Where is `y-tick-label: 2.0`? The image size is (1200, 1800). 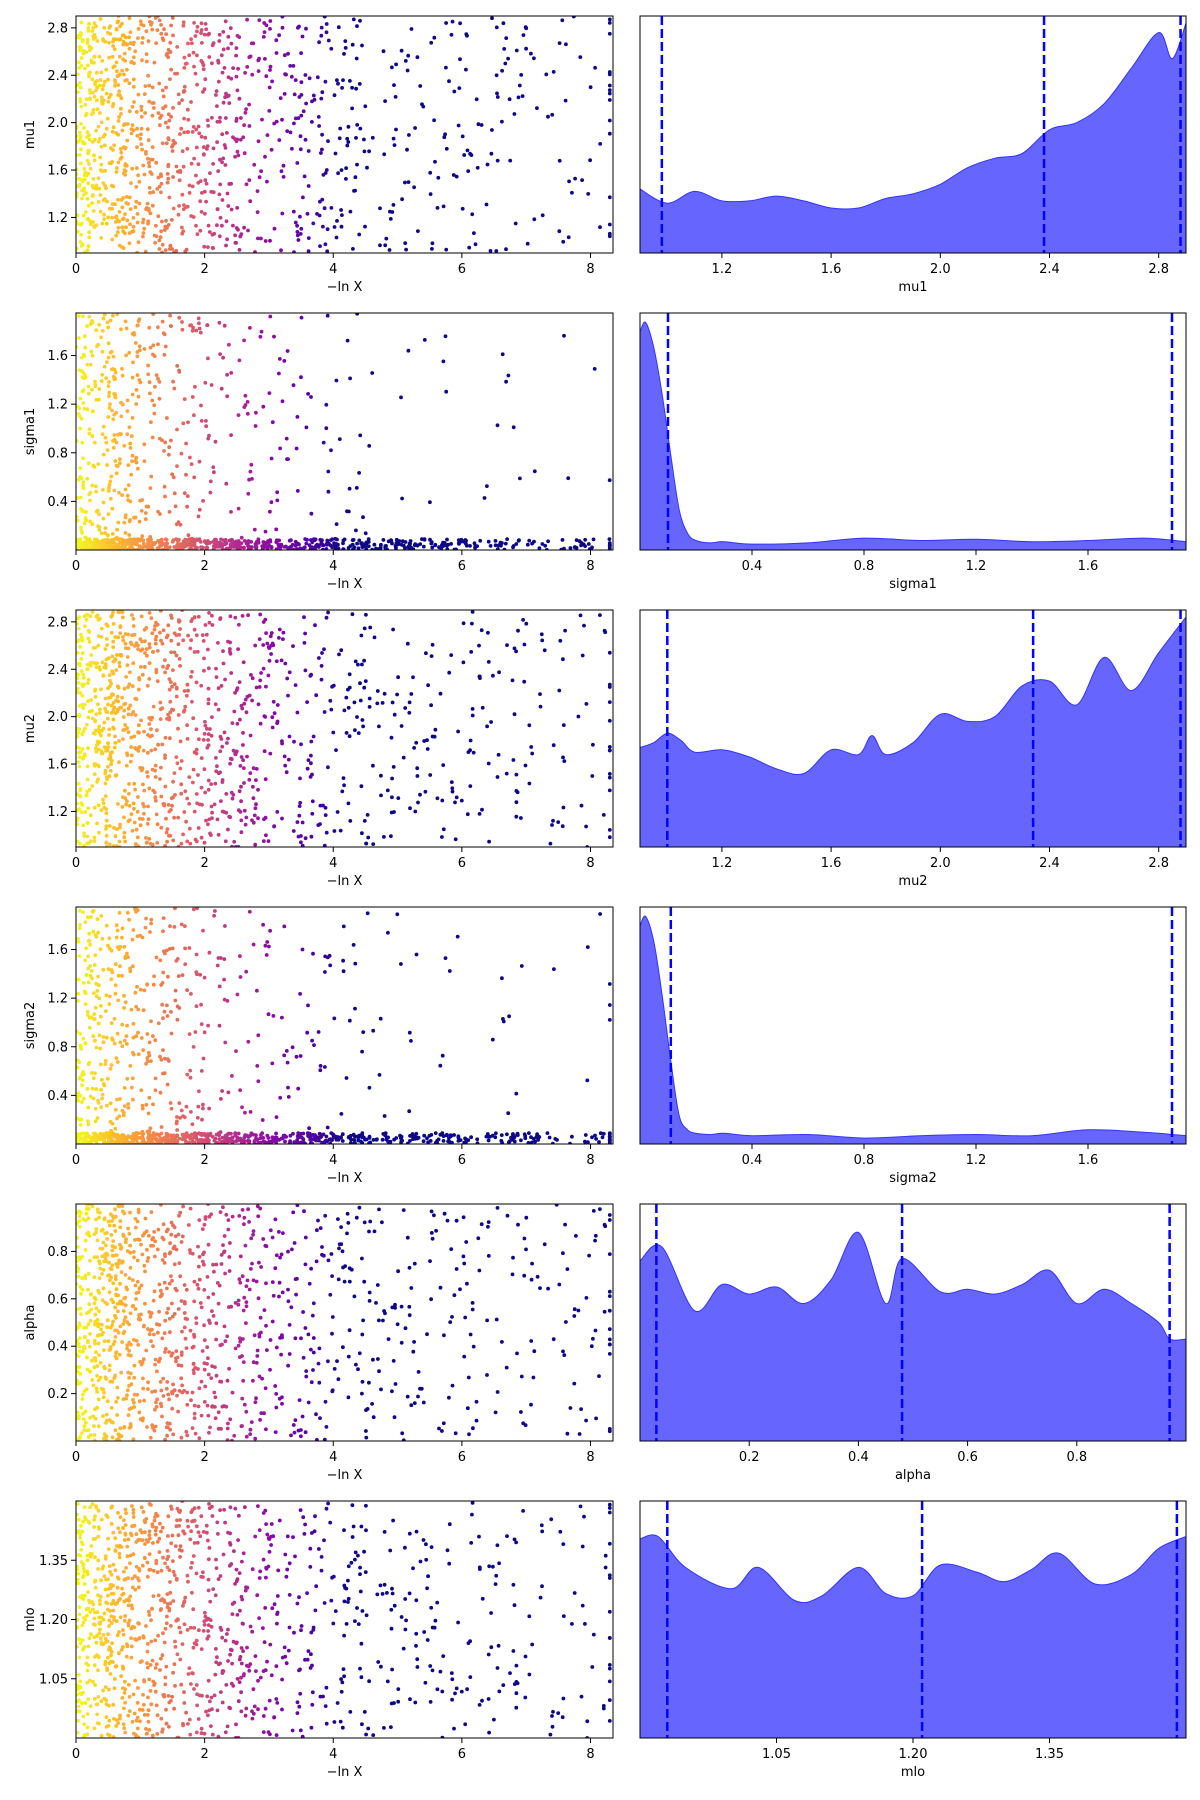
y-tick-label: 2.0 is located at coordinates (57, 717).